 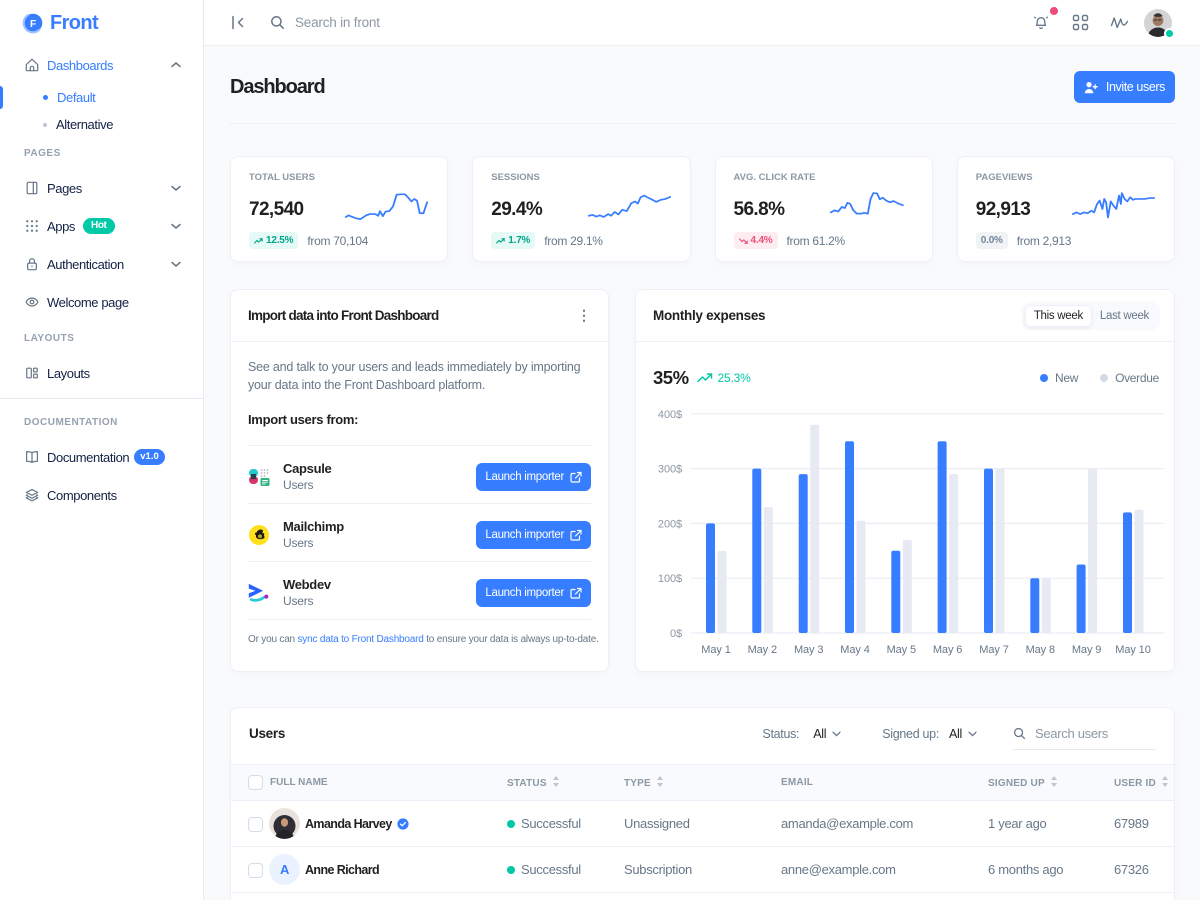 What do you see at coordinates (901, 650) in the screenshot?
I see `svg-text: May 5` at bounding box center [901, 650].